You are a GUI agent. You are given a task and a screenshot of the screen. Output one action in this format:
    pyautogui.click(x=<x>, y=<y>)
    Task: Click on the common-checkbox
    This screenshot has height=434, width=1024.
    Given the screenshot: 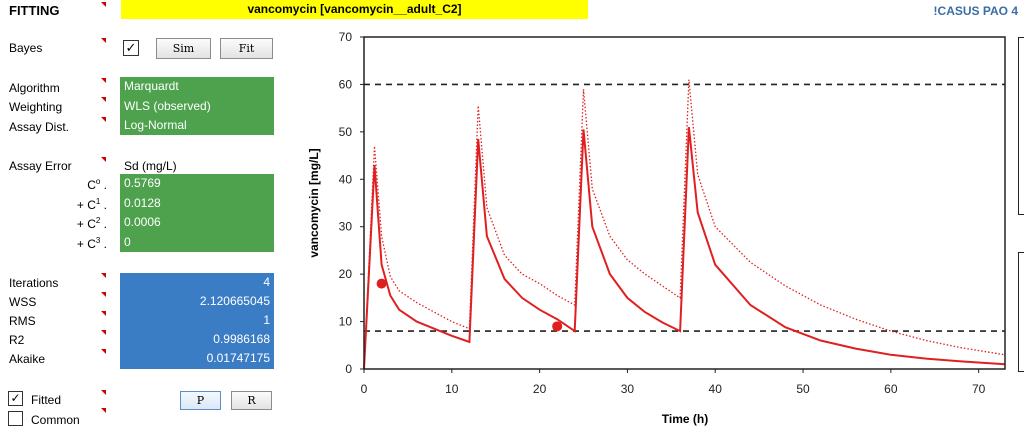 What is the action you would take?
    pyautogui.click(x=15, y=418)
    